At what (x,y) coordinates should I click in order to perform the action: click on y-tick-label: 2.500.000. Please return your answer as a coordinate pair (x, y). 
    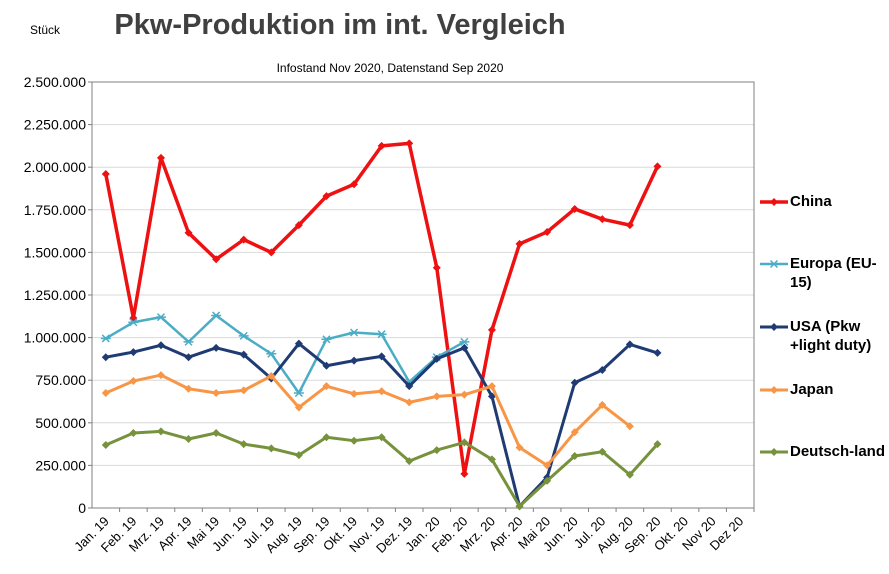
    Looking at the image, I should click on (55, 82).